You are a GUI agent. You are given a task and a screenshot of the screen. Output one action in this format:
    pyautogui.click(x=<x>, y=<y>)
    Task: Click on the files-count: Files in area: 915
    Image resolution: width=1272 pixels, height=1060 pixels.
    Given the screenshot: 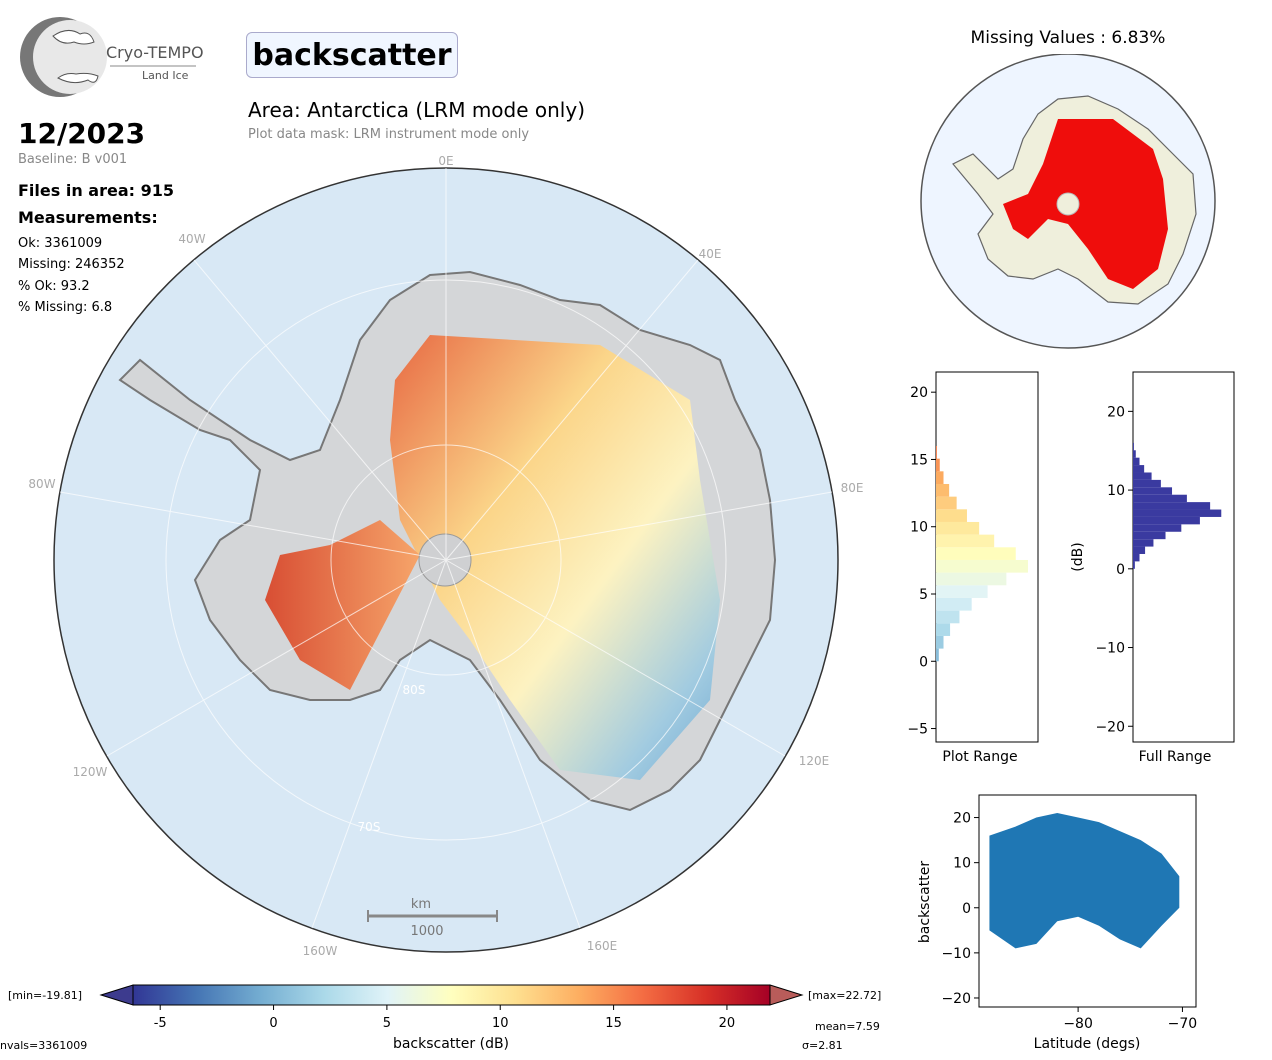 What is the action you would take?
    pyautogui.click(x=96, y=190)
    